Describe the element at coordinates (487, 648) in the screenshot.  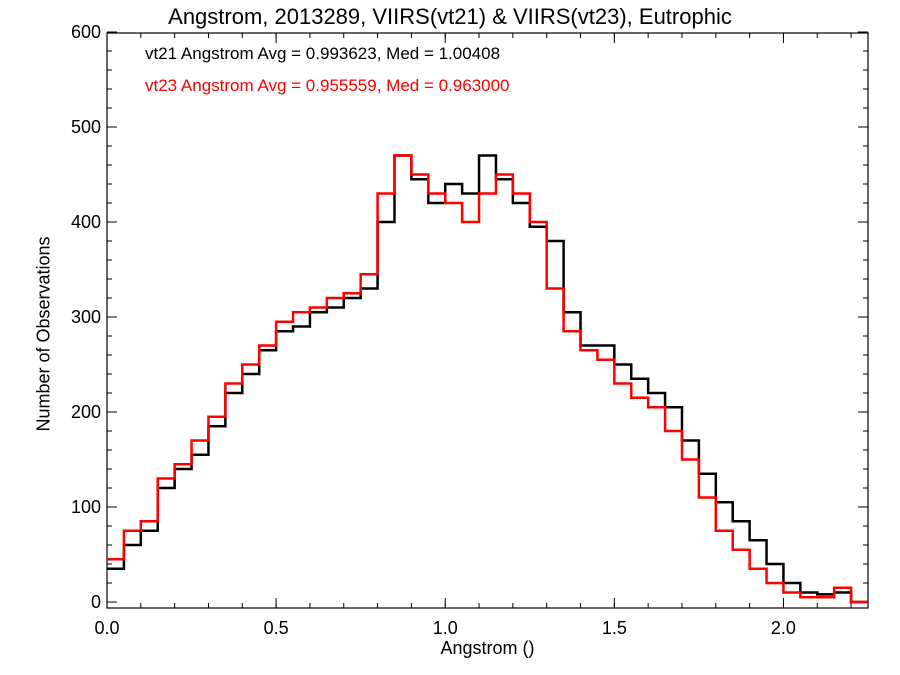
I see `x-axis-label: Angstrom ()` at that location.